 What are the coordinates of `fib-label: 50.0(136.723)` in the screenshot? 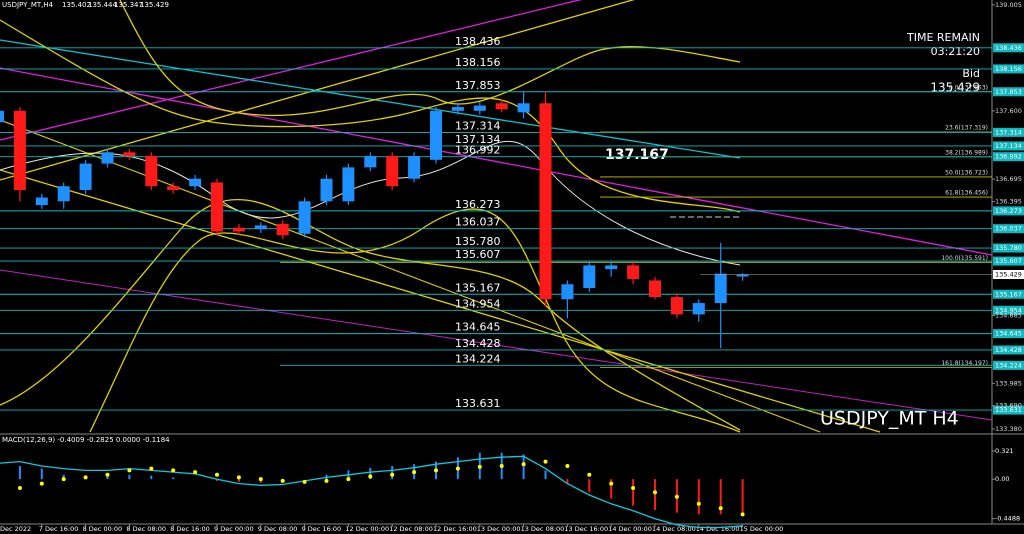 It's located at (966, 172).